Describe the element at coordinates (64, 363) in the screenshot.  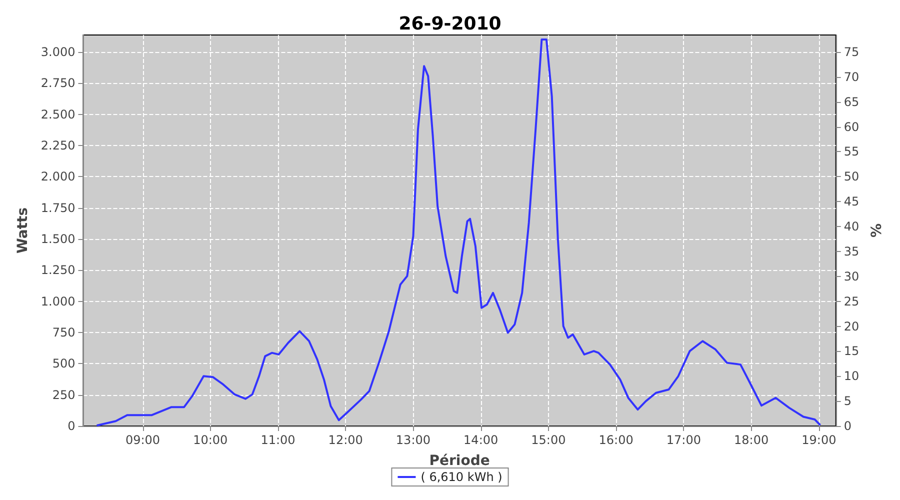
I see `y-tick-label: 500` at that location.